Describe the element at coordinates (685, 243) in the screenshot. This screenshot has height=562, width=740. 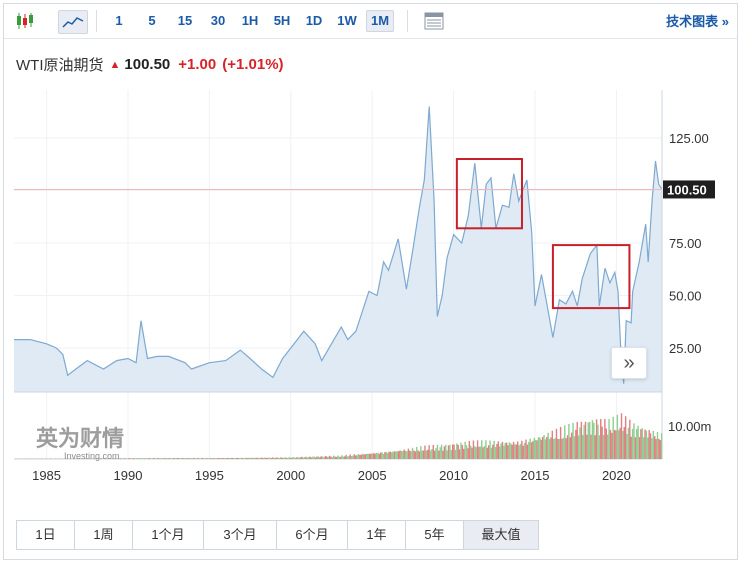
I see `y-tick-label: 75.00` at that location.